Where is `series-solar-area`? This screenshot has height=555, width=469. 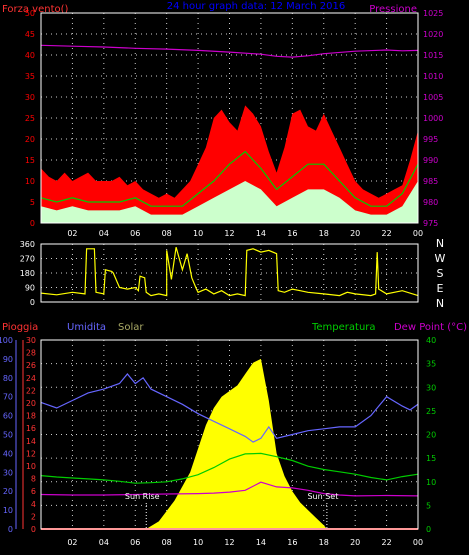
series-solar-area is located at coordinates (236, 443).